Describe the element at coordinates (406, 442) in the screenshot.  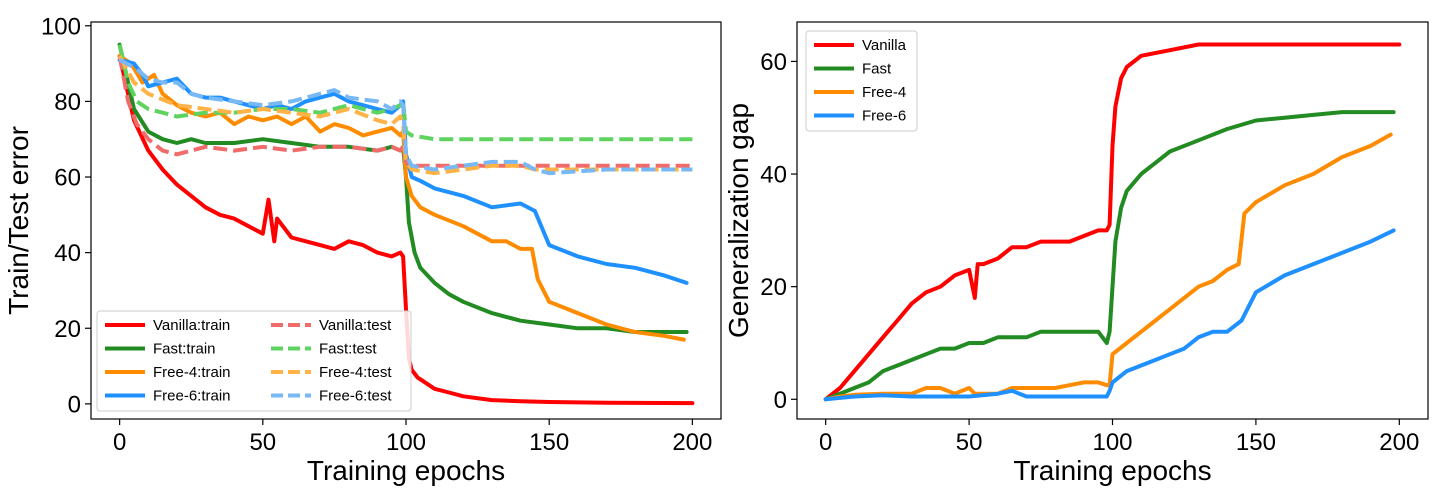
I see `chart-1-x-tick-label: 100` at that location.